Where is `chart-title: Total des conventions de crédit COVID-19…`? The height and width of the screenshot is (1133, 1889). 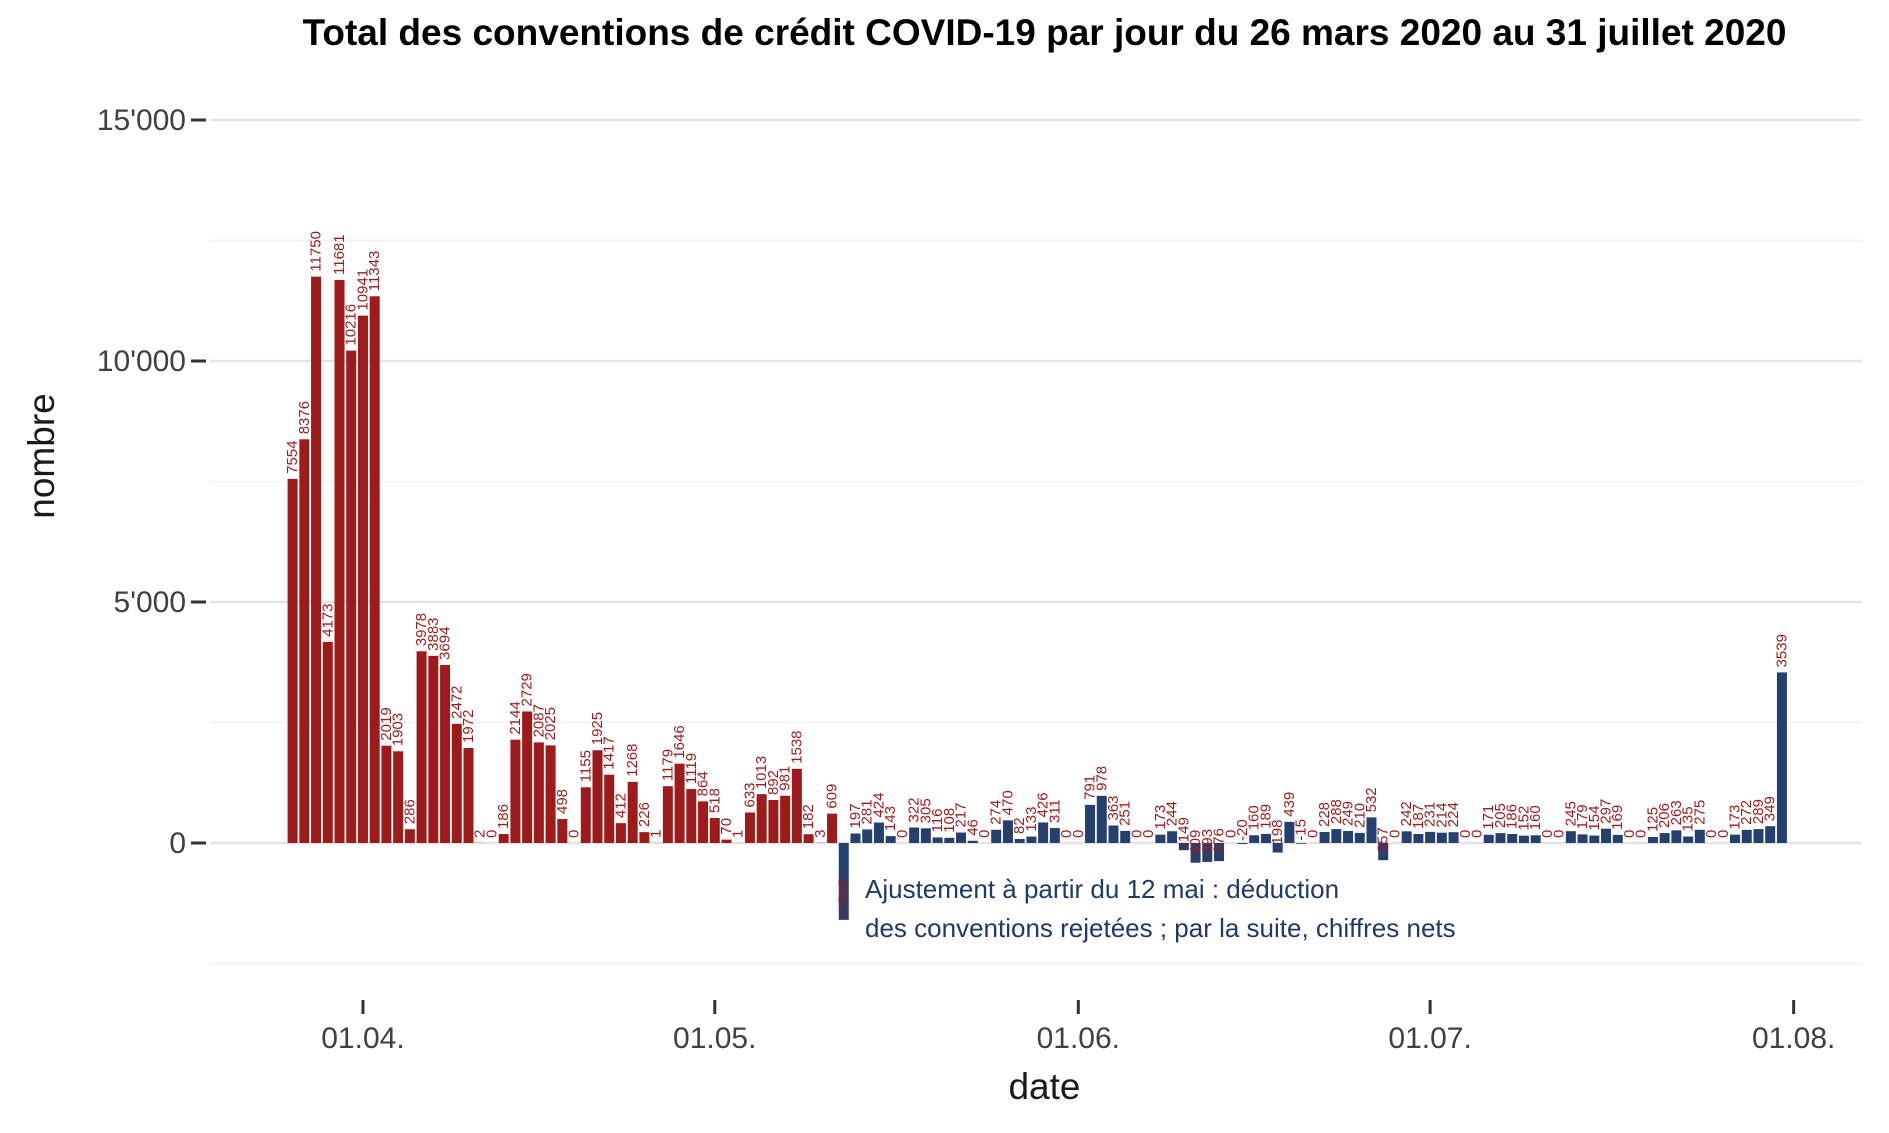
chart-title: Total des conventions de crédit COVID-19… is located at coordinates (1044, 32).